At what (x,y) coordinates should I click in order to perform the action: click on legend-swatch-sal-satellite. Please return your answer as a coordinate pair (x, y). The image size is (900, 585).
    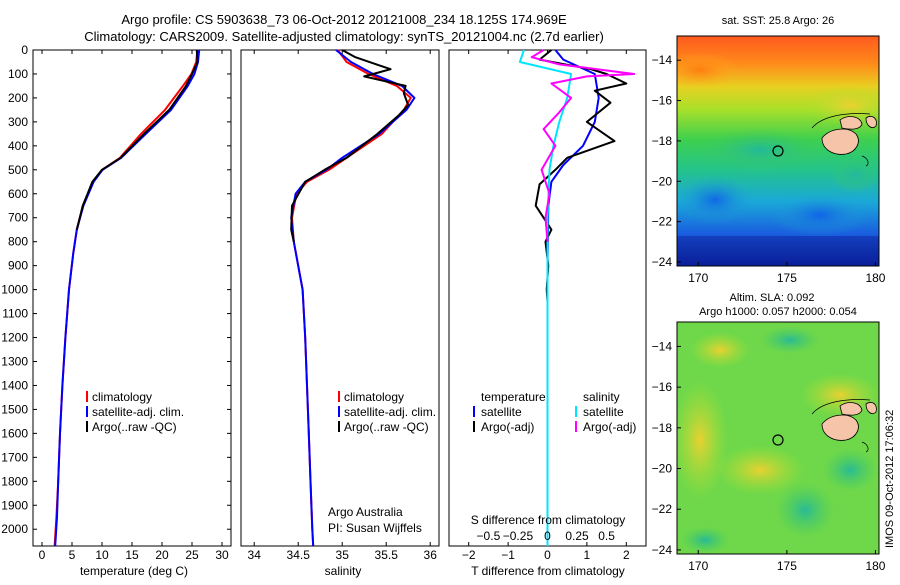
    Looking at the image, I should click on (576, 411).